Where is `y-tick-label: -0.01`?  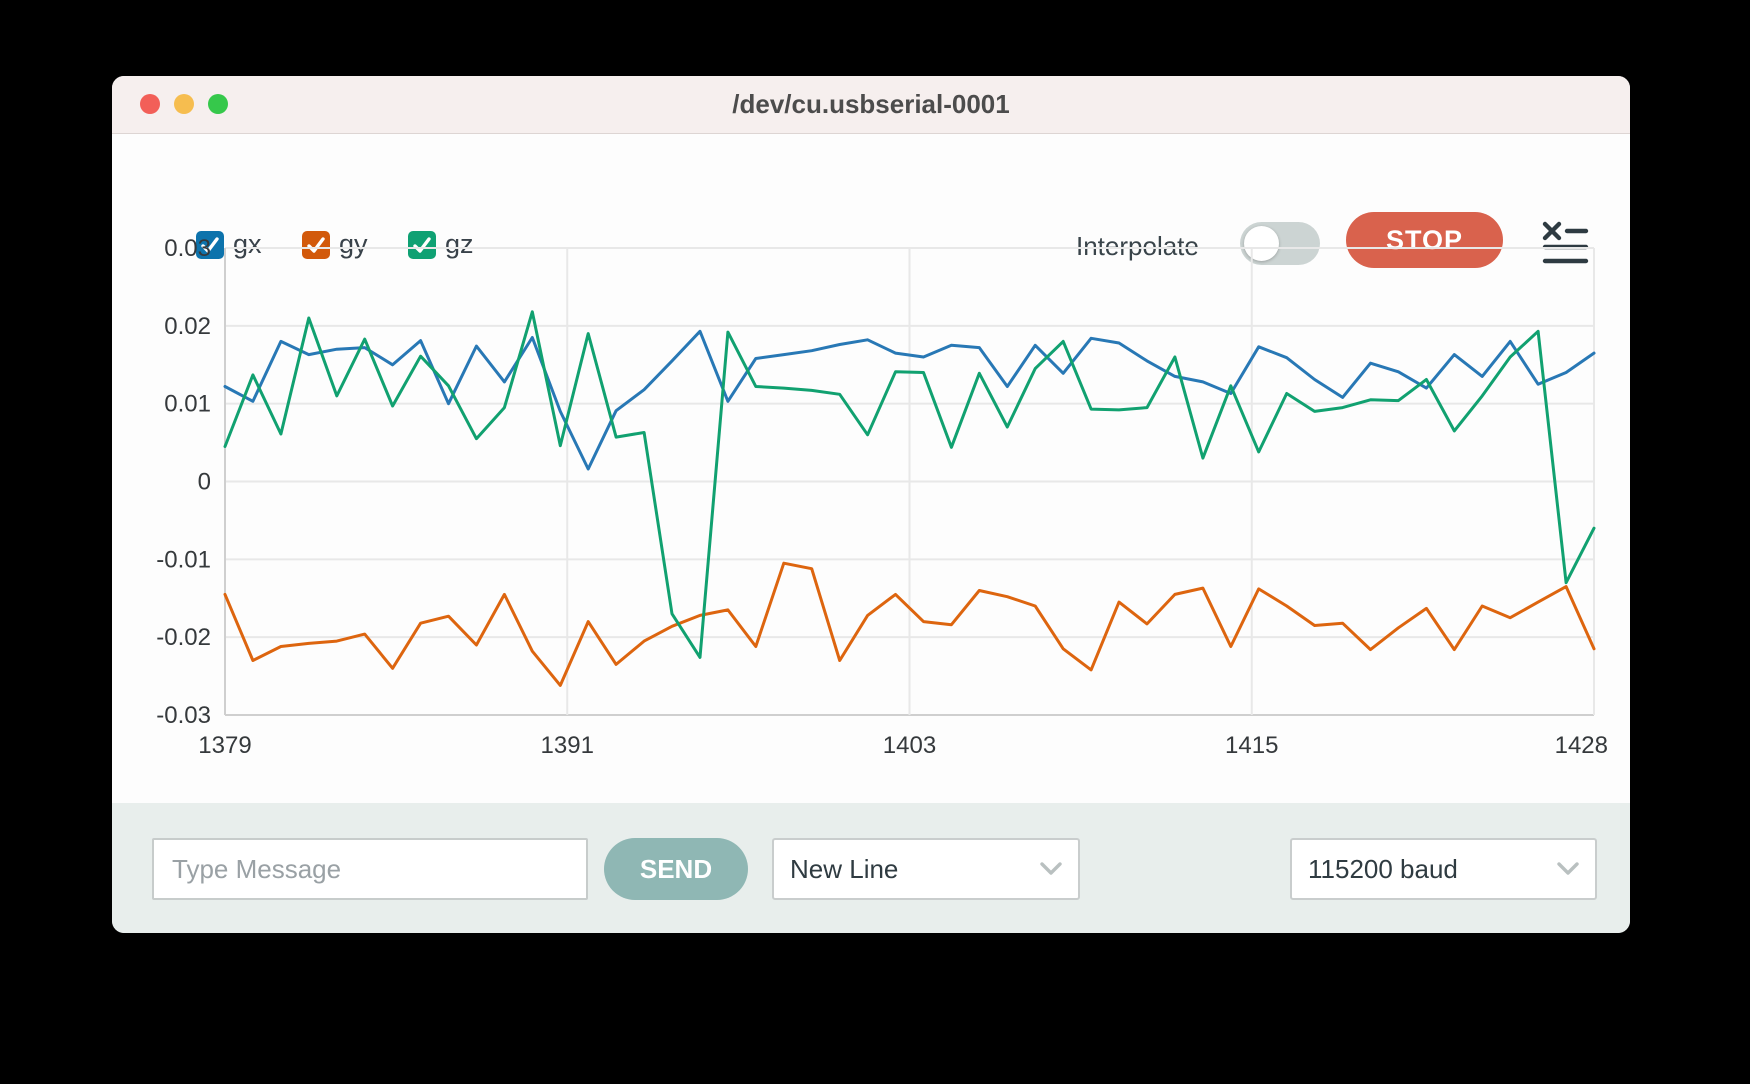
y-tick-label: -0.01 is located at coordinates (183, 559).